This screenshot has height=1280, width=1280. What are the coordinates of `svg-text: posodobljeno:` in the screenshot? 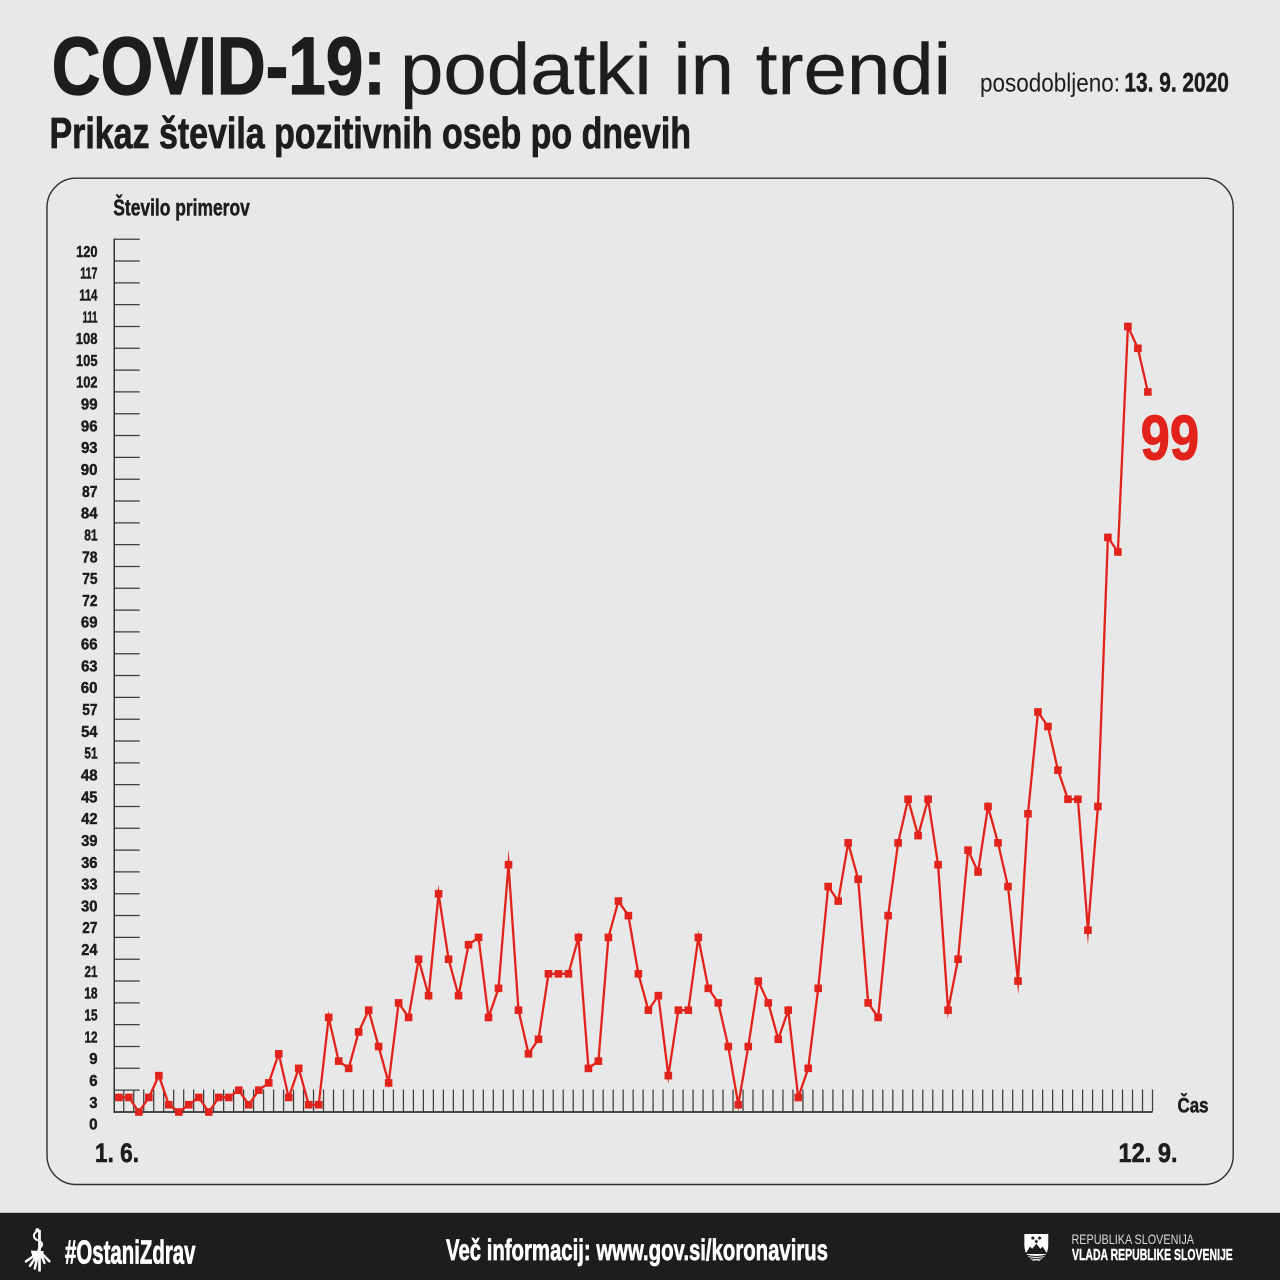 It's located at (1050, 82).